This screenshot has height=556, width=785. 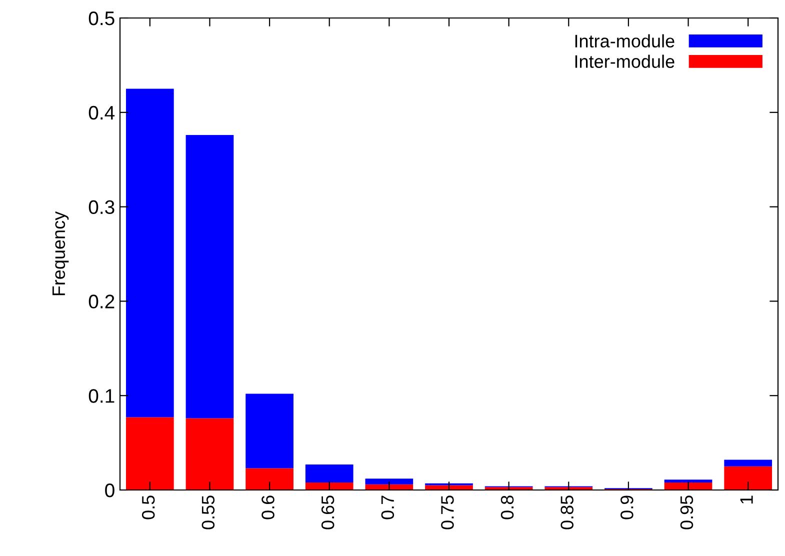 What do you see at coordinates (148, 508) in the screenshot?
I see `x-tick-label: 0.5` at bounding box center [148, 508].